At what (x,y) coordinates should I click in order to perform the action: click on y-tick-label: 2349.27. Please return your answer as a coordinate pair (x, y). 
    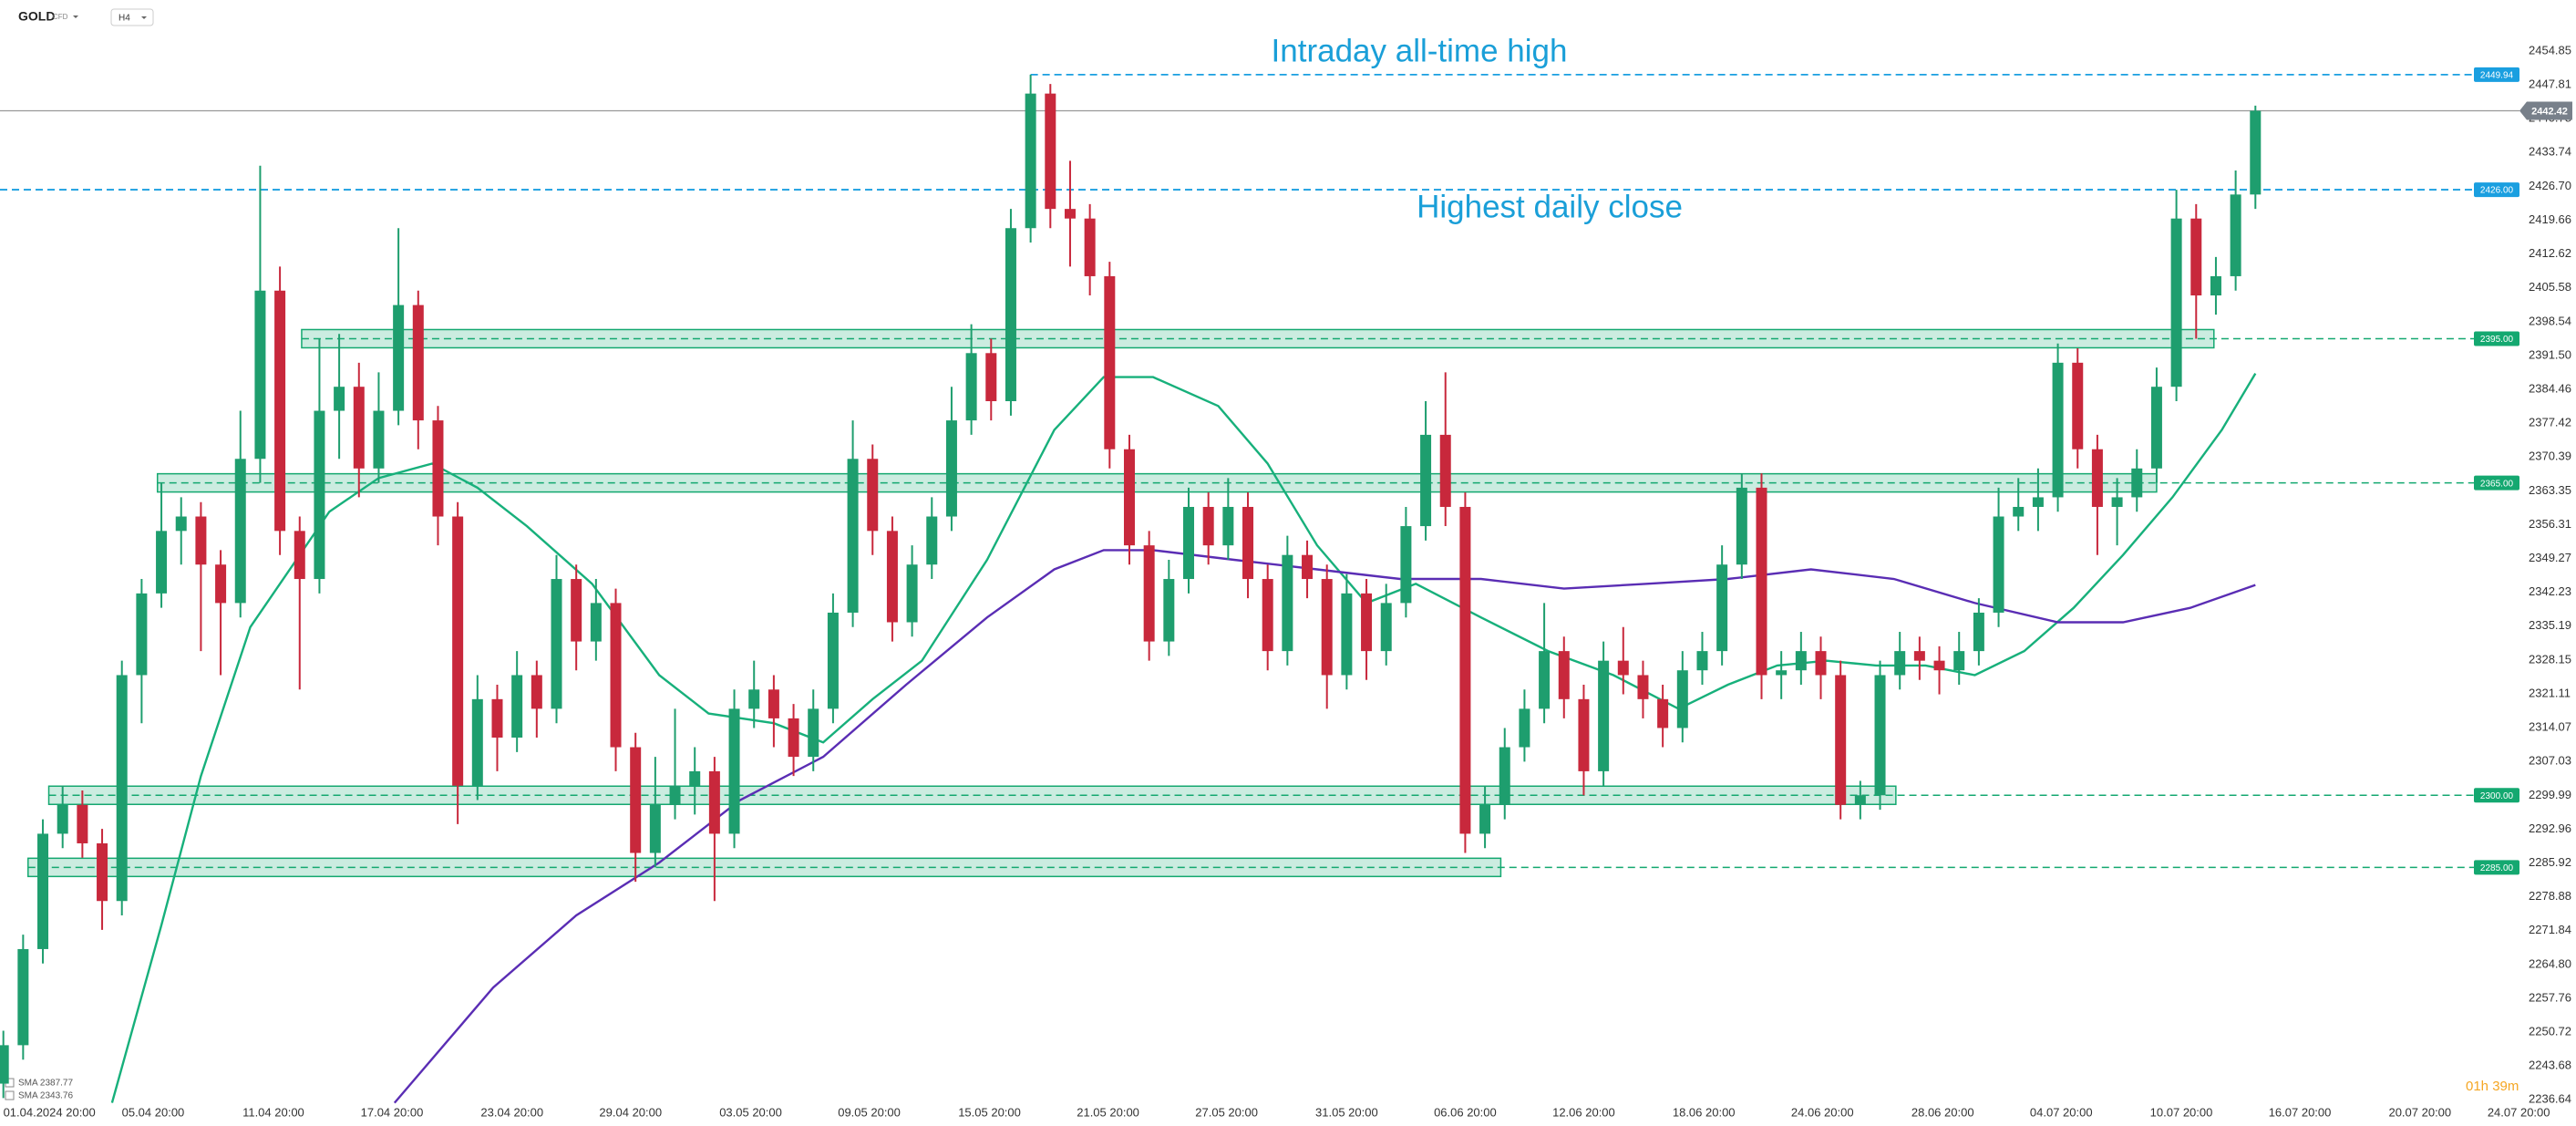
    Looking at the image, I should click on (2550, 558).